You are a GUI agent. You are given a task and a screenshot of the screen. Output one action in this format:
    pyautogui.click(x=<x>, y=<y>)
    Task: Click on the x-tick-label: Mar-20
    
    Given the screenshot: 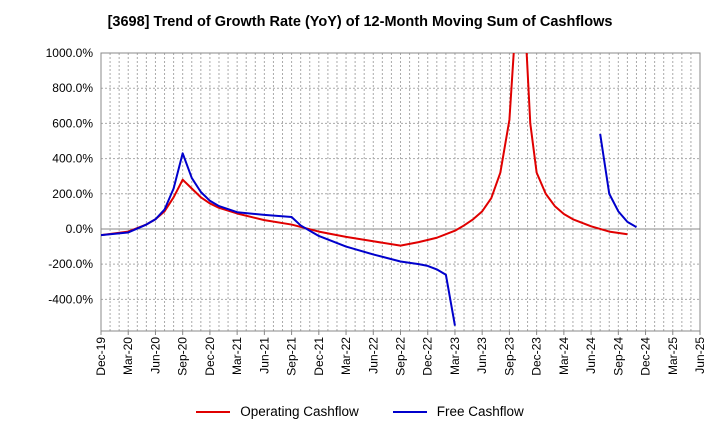 What is the action you would take?
    pyautogui.click(x=128, y=356)
    